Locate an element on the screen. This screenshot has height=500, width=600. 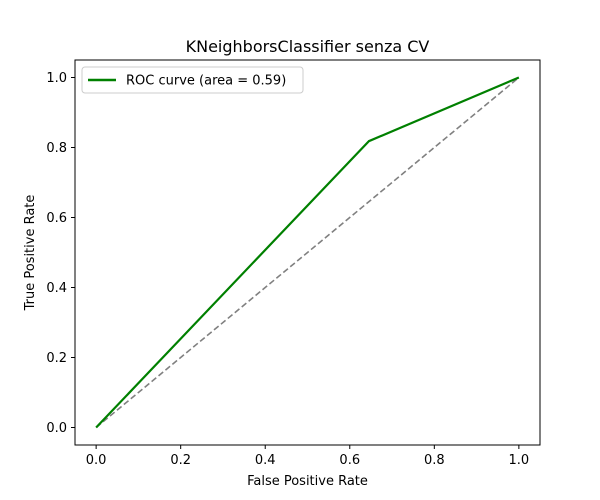
y-tick-label: 0.6 is located at coordinates (56, 218).